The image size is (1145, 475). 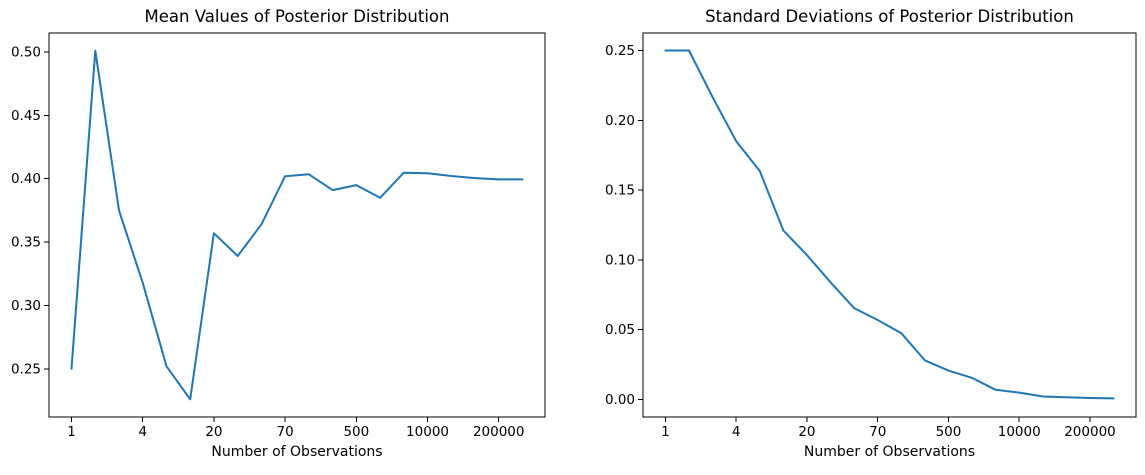 I want to click on y-tick-label: 0.05, so click(x=620, y=330).